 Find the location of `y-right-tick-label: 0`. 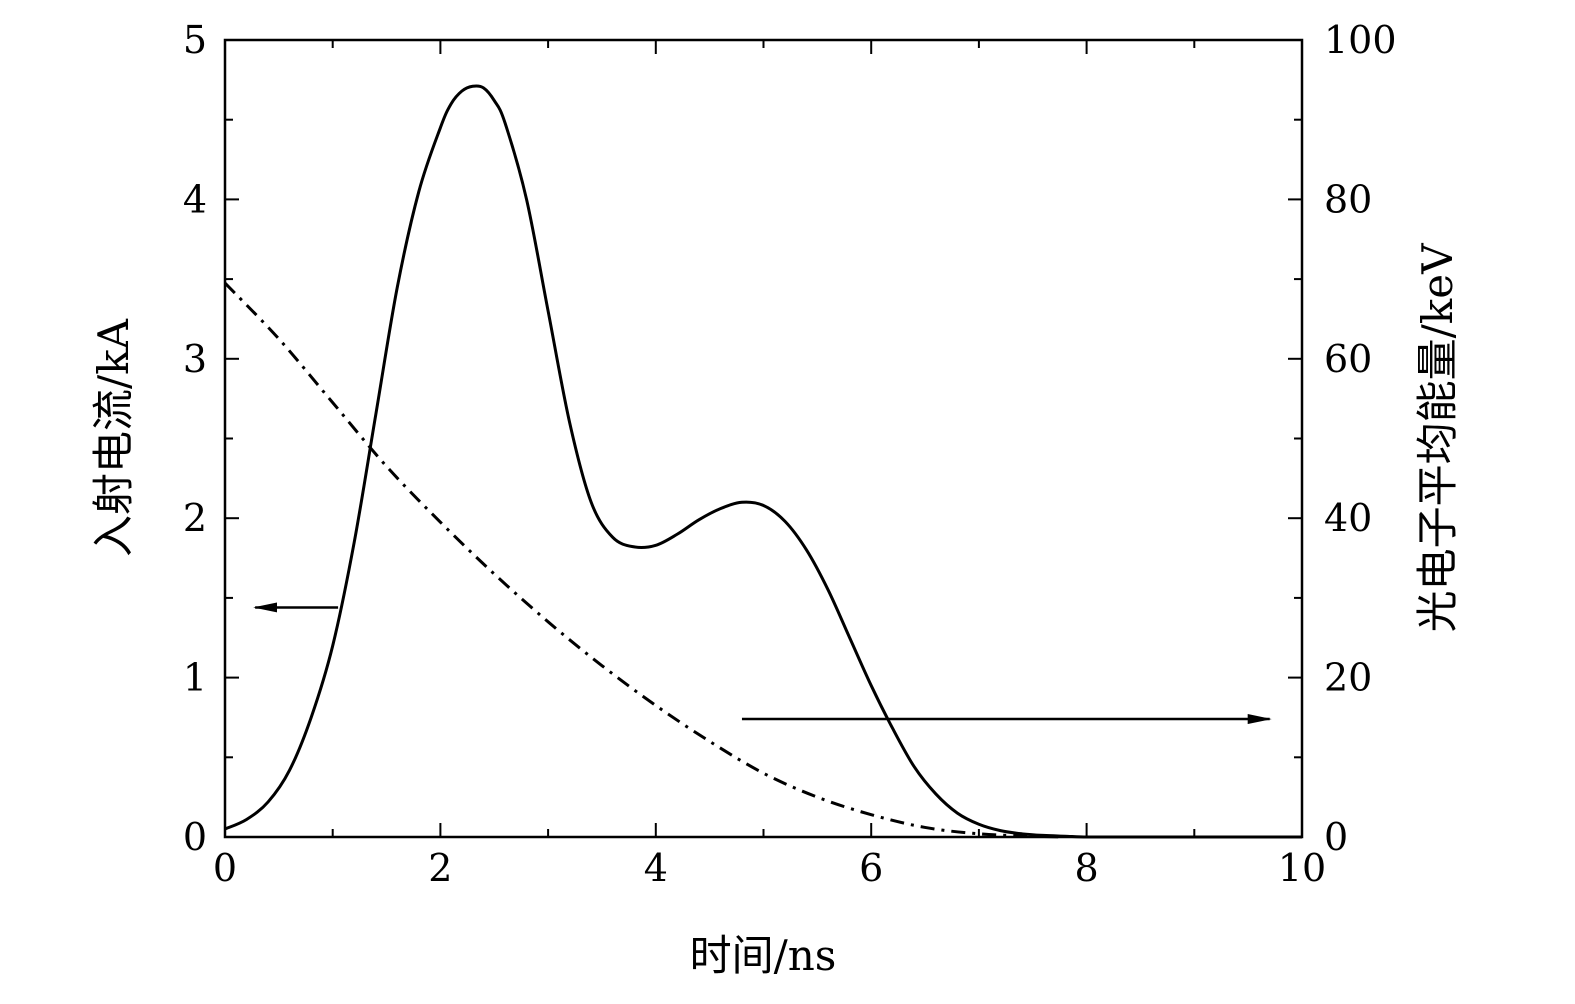

y-right-tick-label: 0 is located at coordinates (1336, 837).